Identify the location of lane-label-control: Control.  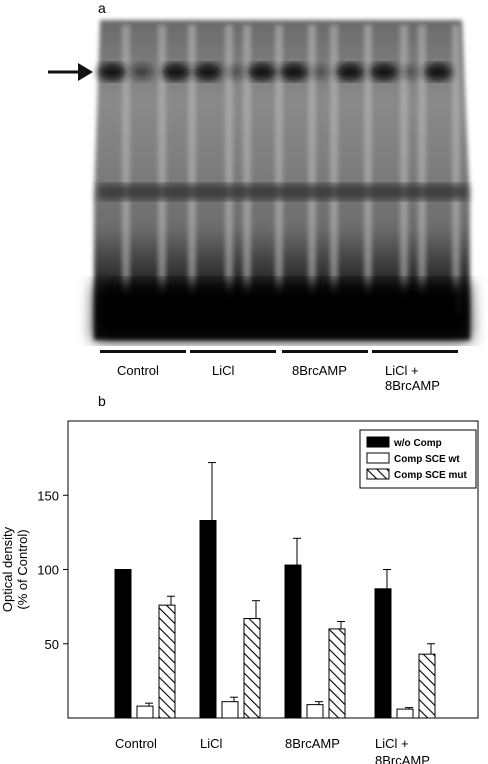
(138, 370).